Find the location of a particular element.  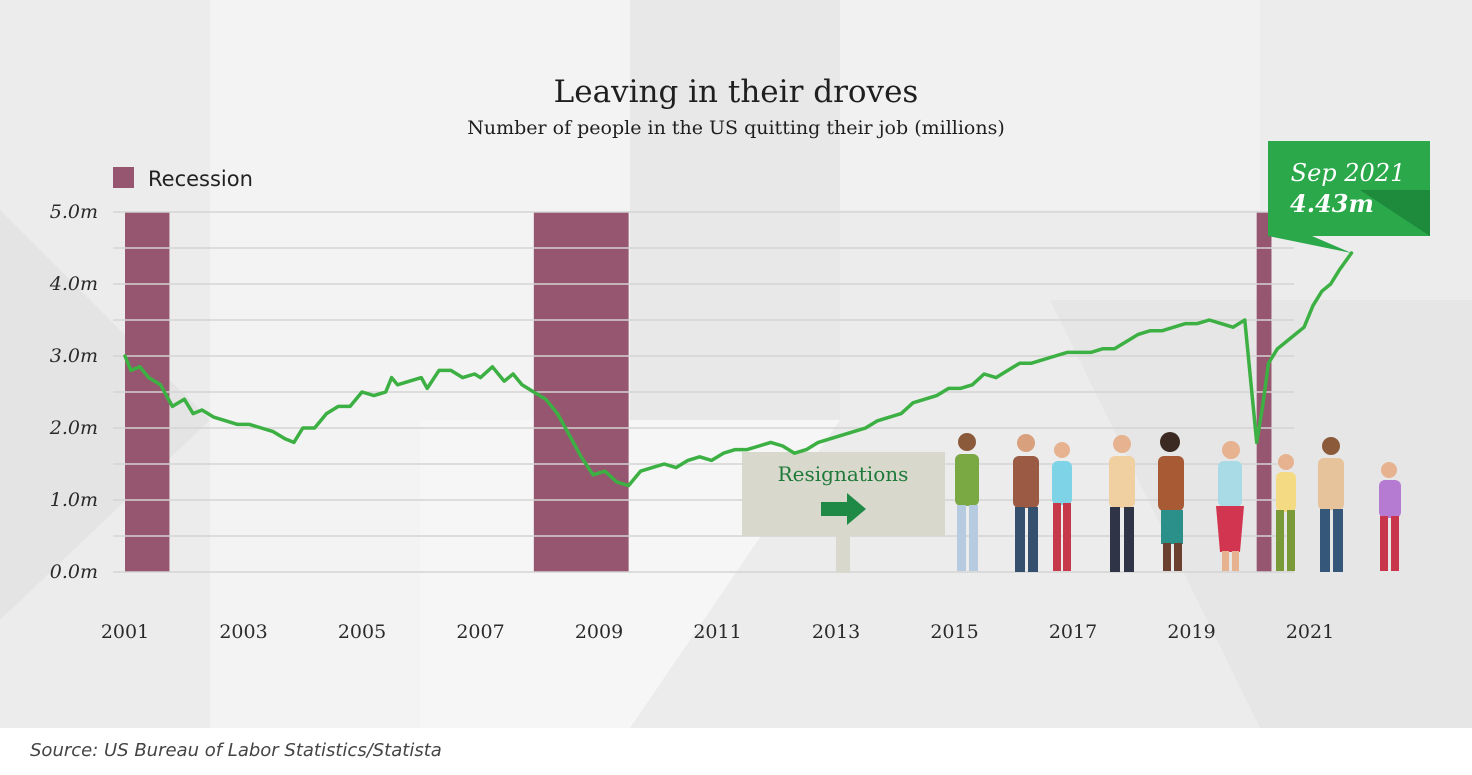

x-tick-label: 2017 is located at coordinates (1073, 632).